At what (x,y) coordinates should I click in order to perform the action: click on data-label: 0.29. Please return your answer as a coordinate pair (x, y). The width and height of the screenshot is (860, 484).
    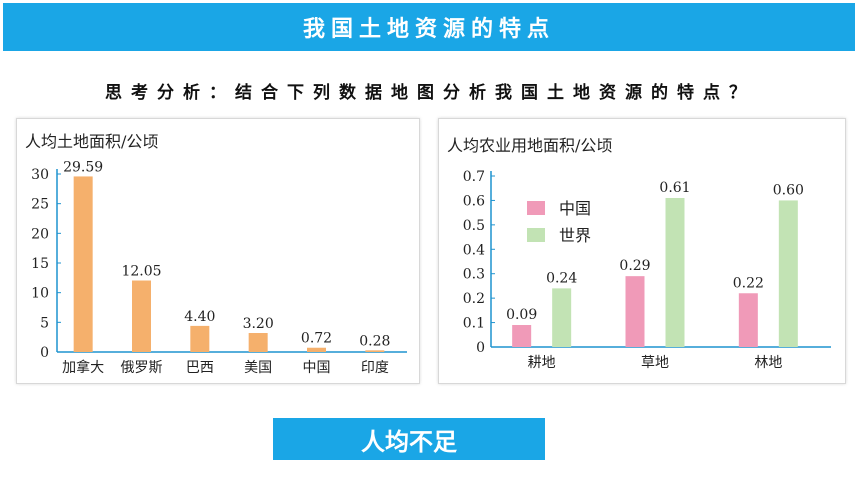
    Looking at the image, I should click on (634, 266).